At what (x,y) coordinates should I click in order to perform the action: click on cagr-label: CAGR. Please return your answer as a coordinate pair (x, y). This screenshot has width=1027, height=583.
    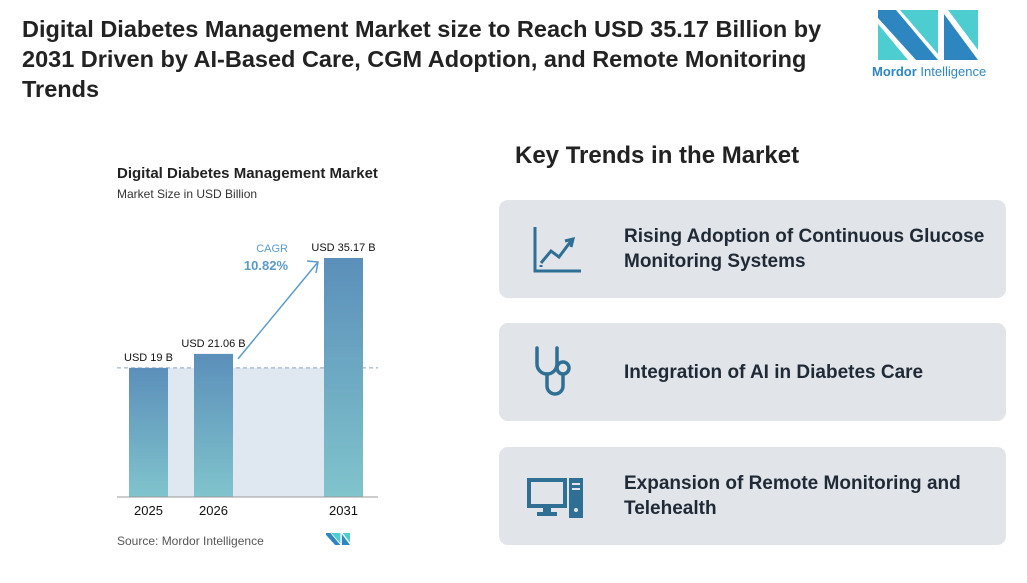
    Looking at the image, I should click on (272, 249).